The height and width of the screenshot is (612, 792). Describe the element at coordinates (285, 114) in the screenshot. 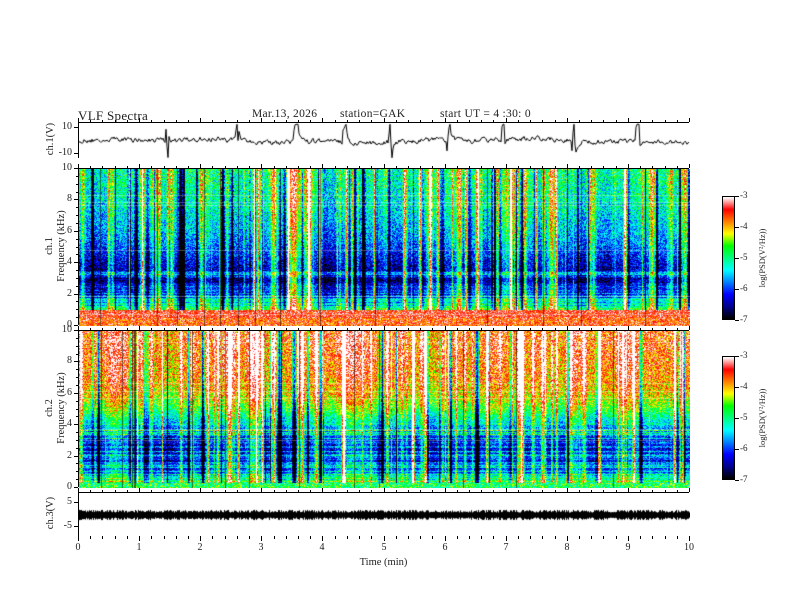

I see `header-date: Mar.13, 2026` at that location.